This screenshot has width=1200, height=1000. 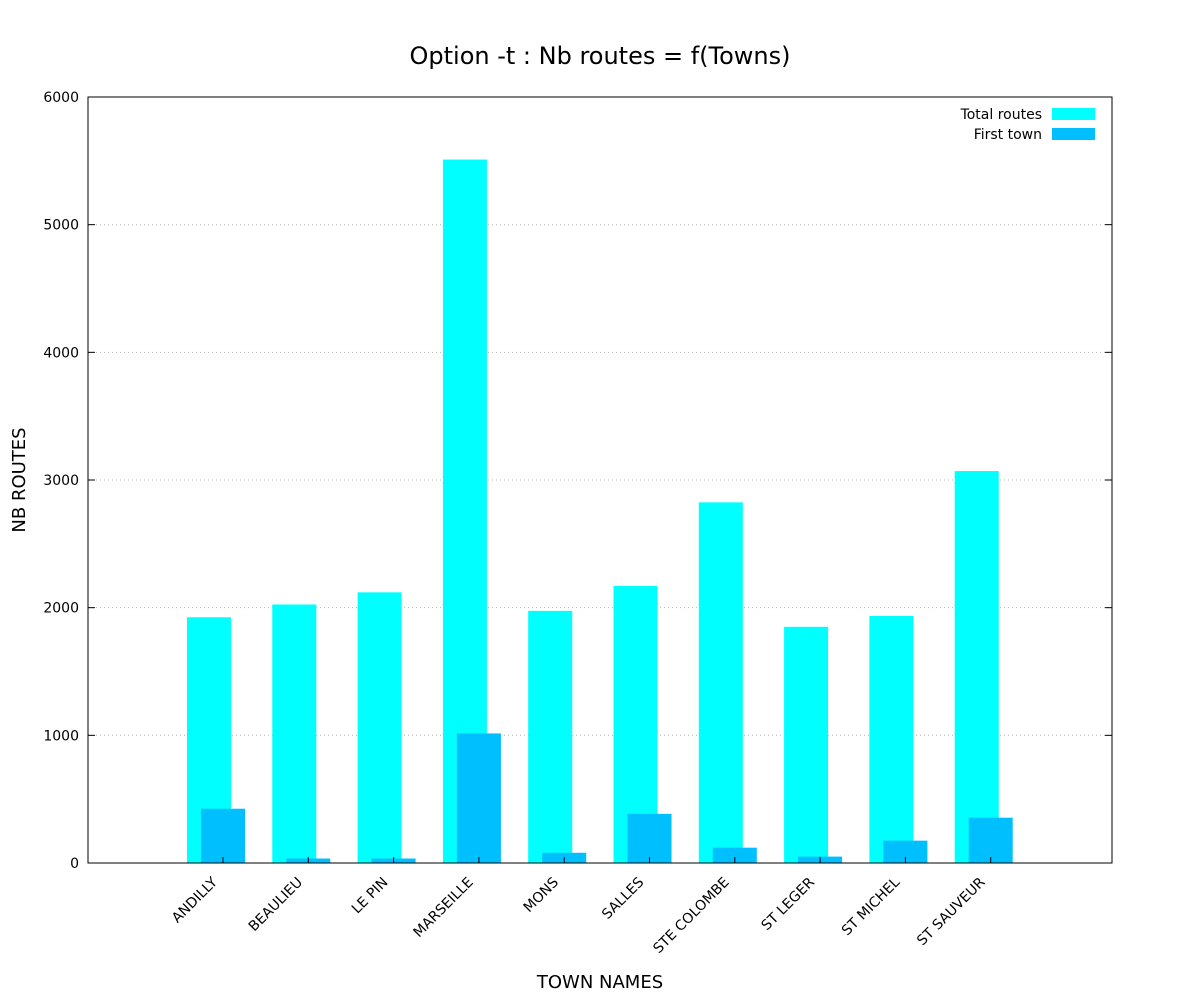 I want to click on chart-title: Option -t : Nb routes = f(Towns), so click(x=599, y=56).